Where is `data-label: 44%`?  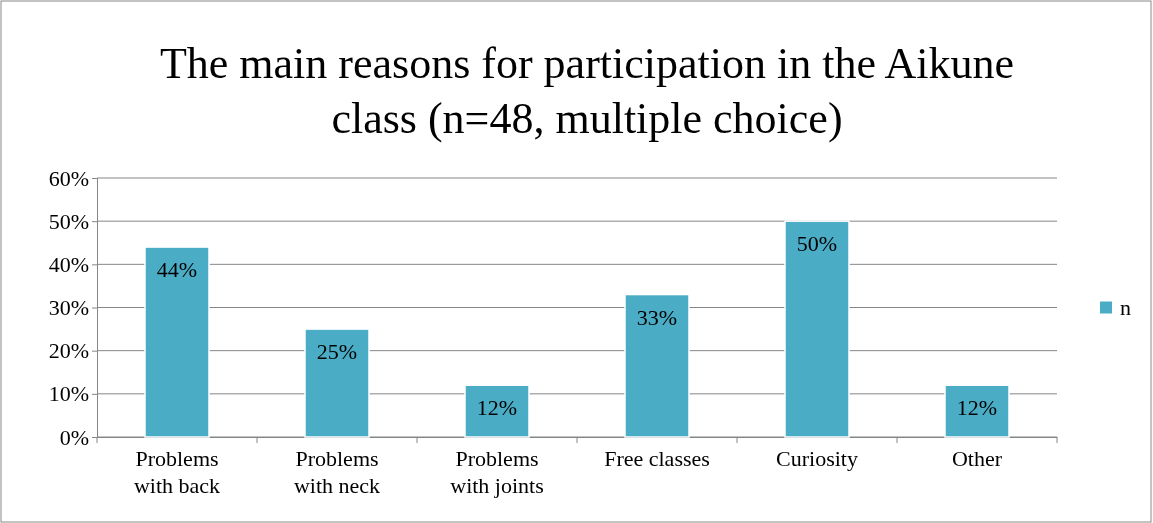
data-label: 44% is located at coordinates (177, 270).